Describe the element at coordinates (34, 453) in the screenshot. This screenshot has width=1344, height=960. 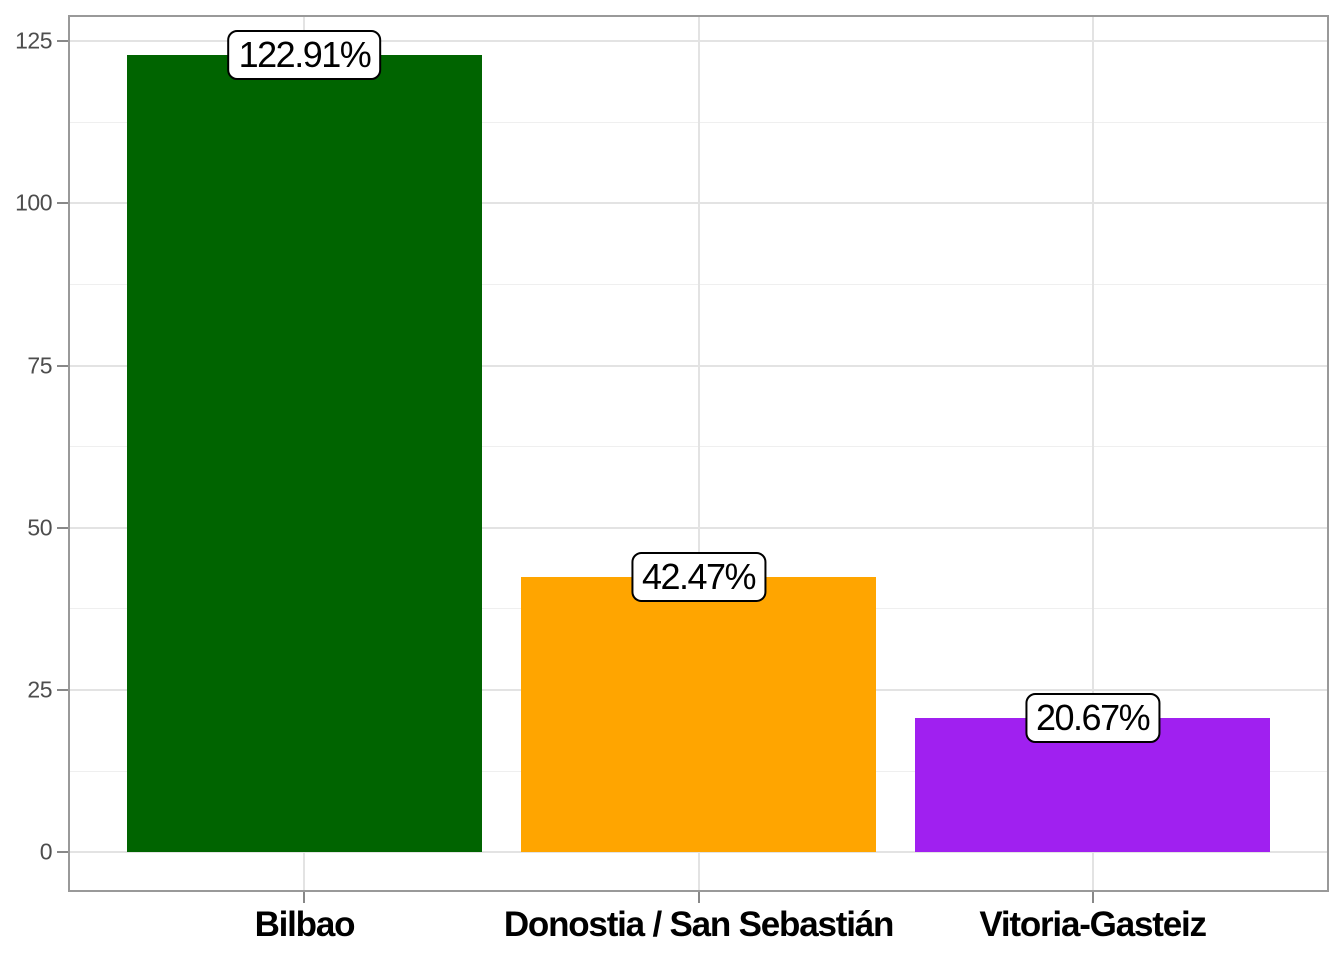
I see `y-axis: 0 25 50 75 100 125` at that location.